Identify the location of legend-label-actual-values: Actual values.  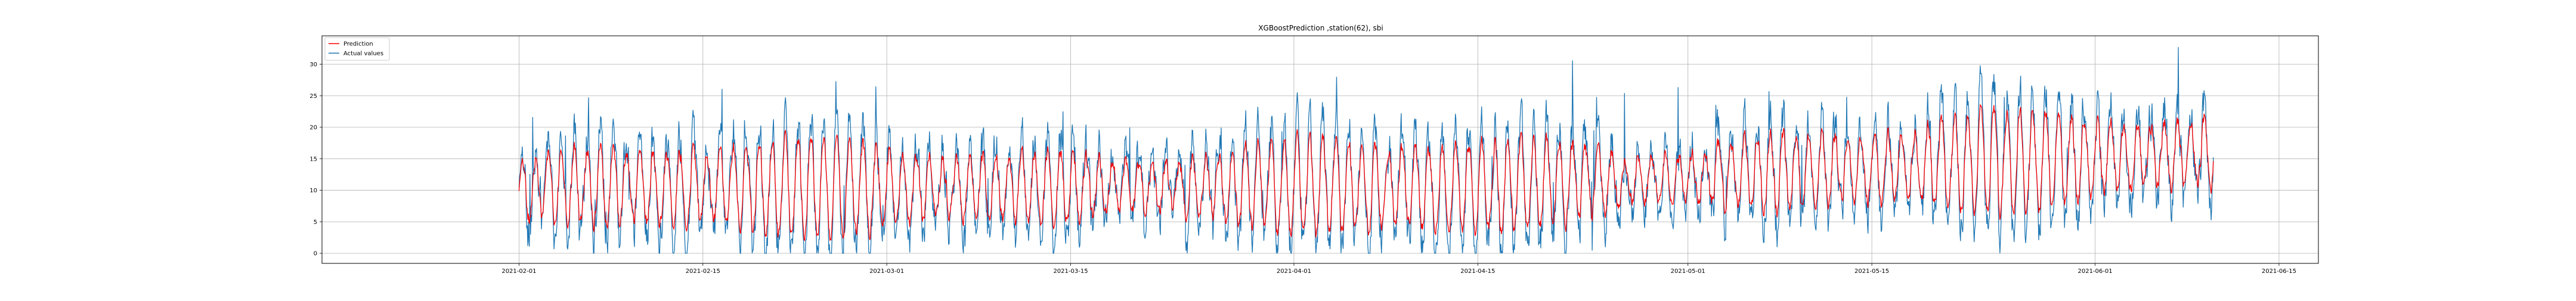
(363, 54).